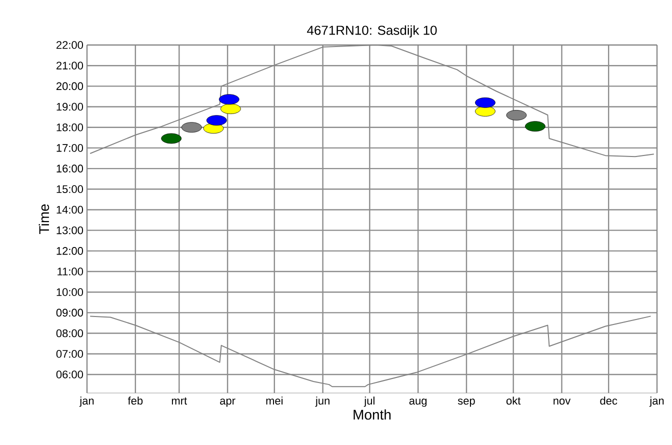  I want to click on y-tick-label: 06:00, so click(70, 374).